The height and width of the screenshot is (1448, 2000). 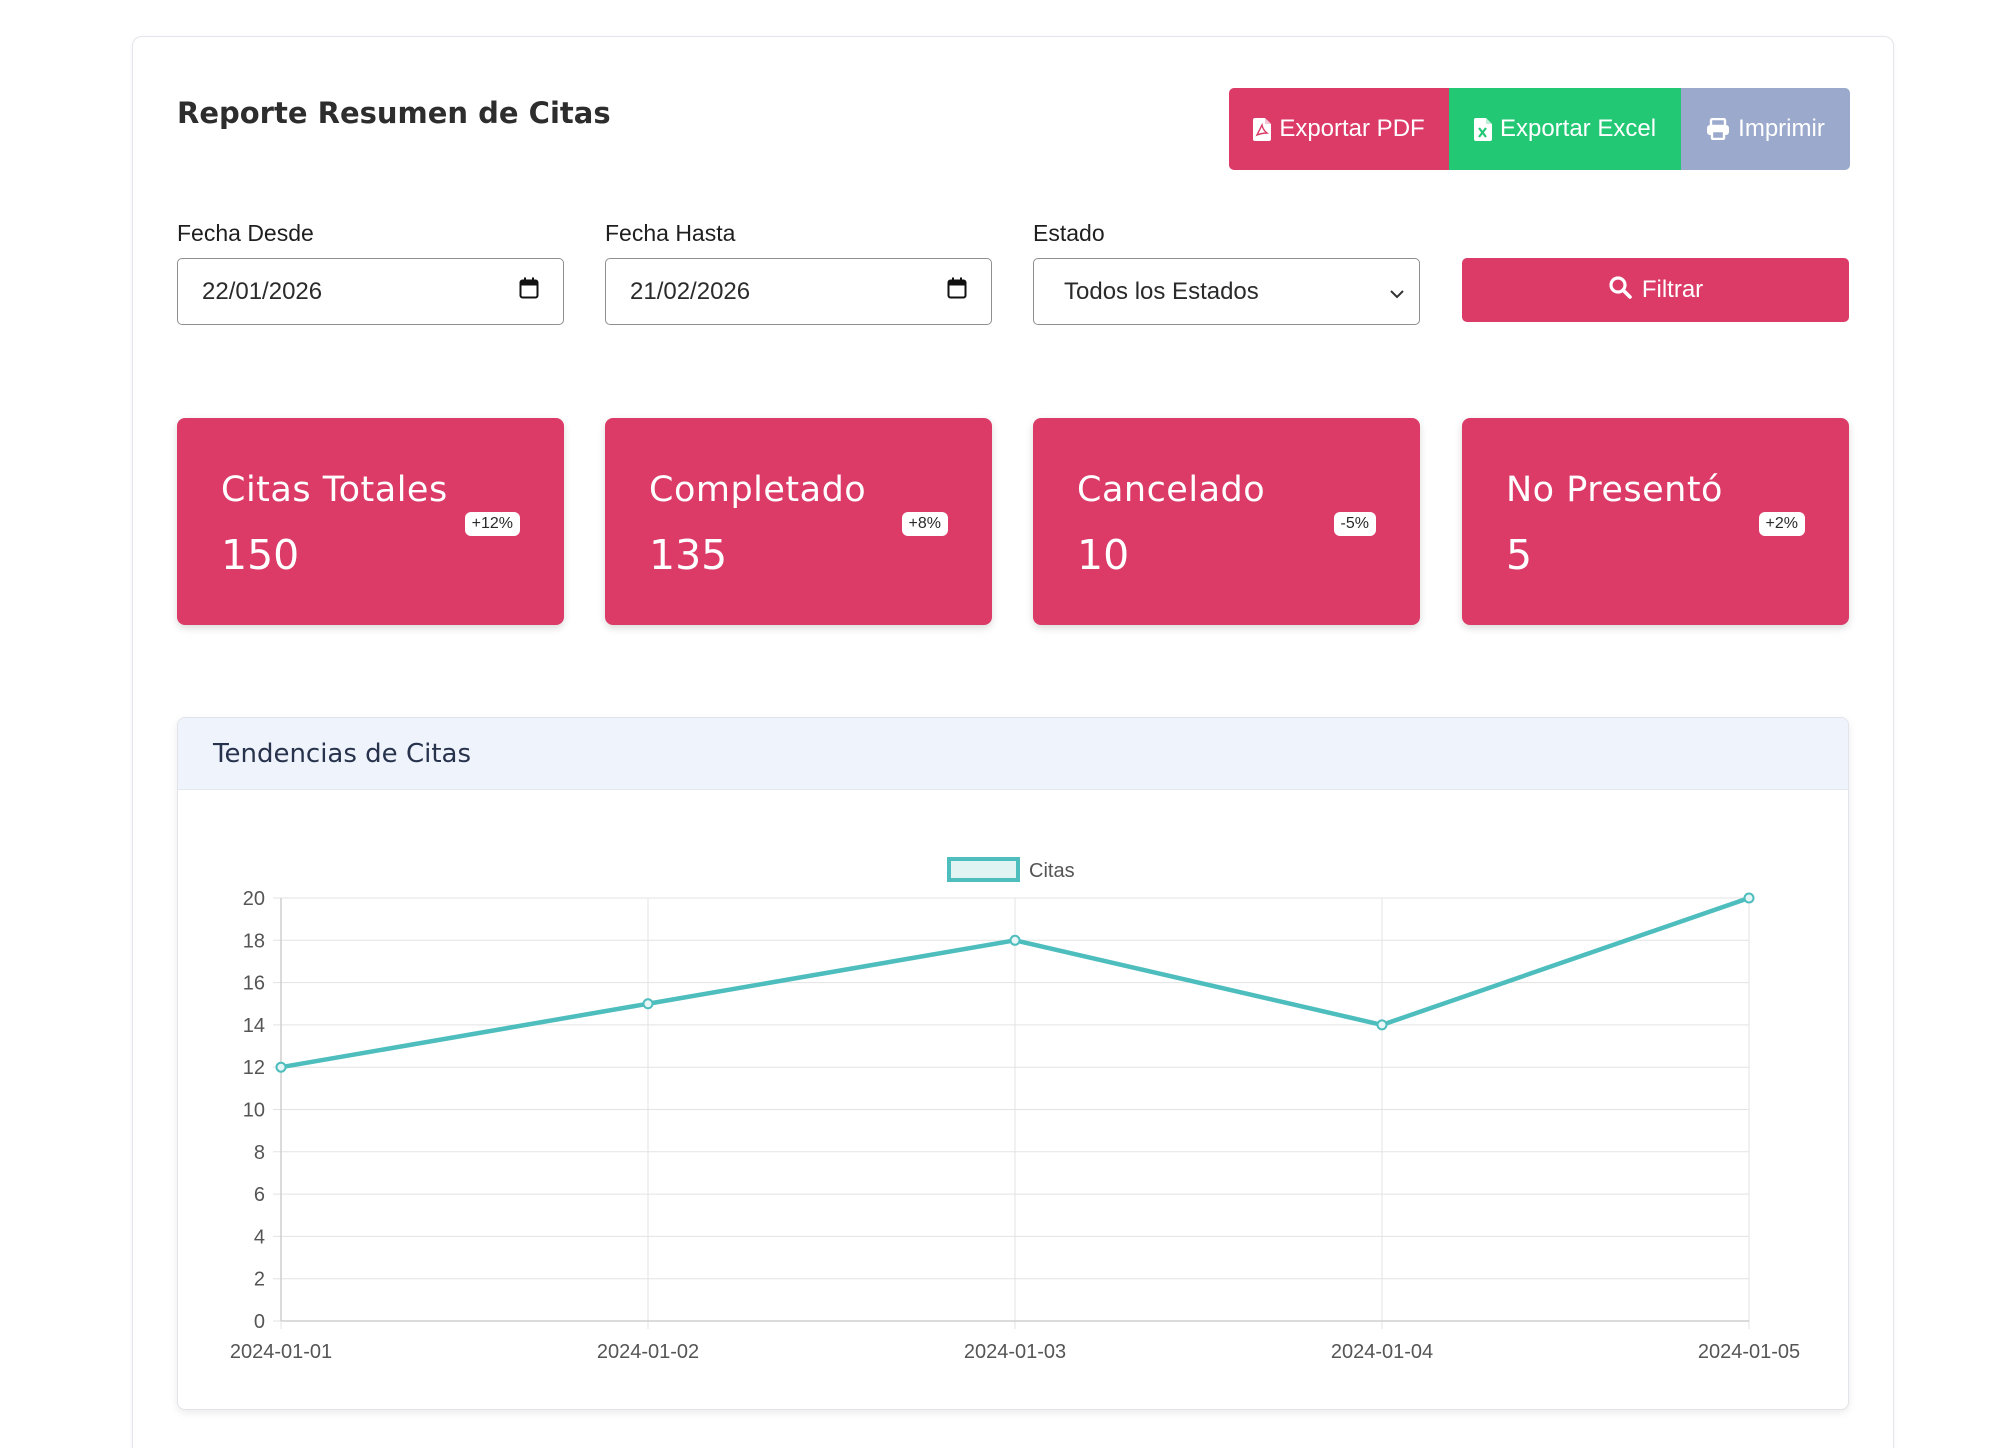 What do you see at coordinates (1620, 290) in the screenshot?
I see `search-icon` at bounding box center [1620, 290].